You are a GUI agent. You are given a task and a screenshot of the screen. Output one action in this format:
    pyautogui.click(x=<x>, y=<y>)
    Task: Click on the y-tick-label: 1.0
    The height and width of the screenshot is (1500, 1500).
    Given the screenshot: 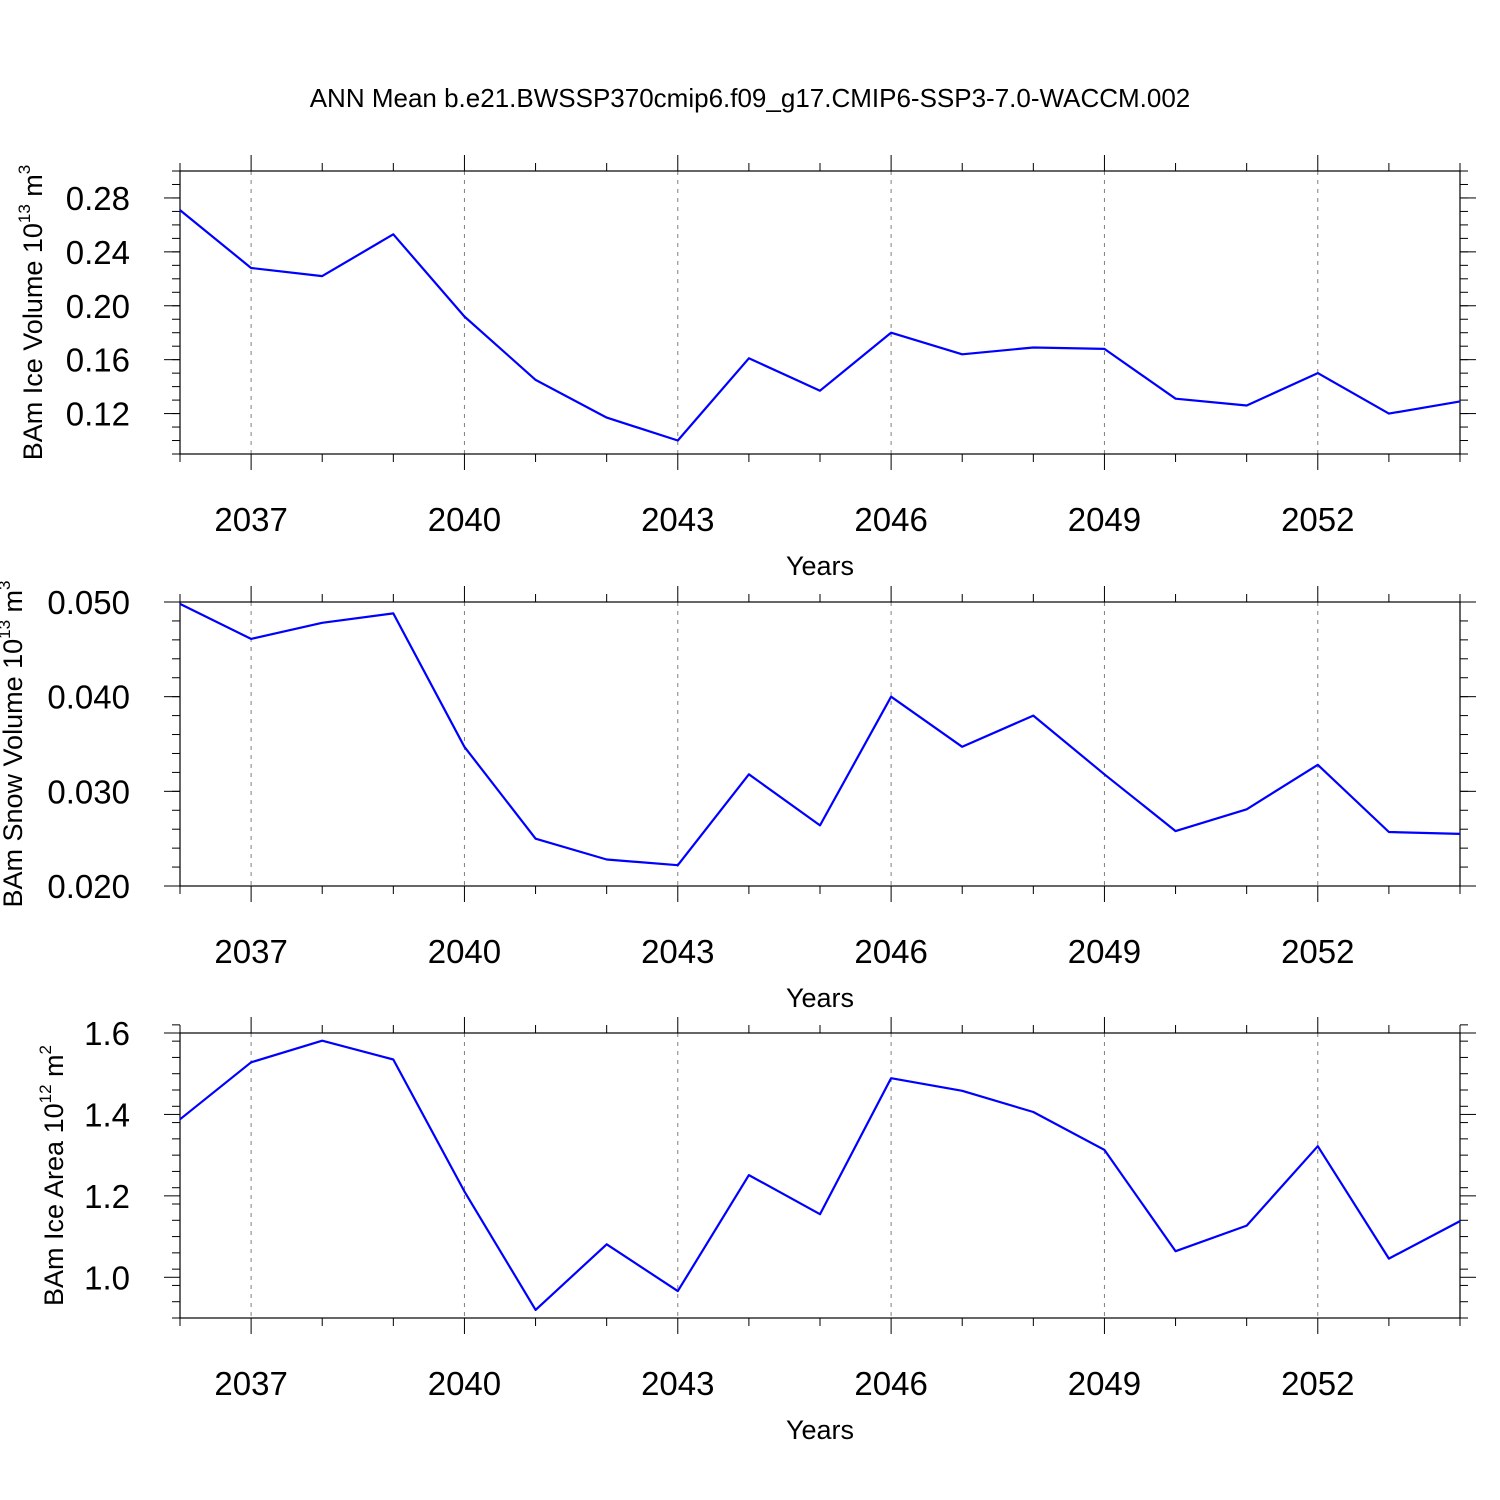 What is the action you would take?
    pyautogui.click(x=107, y=1277)
    